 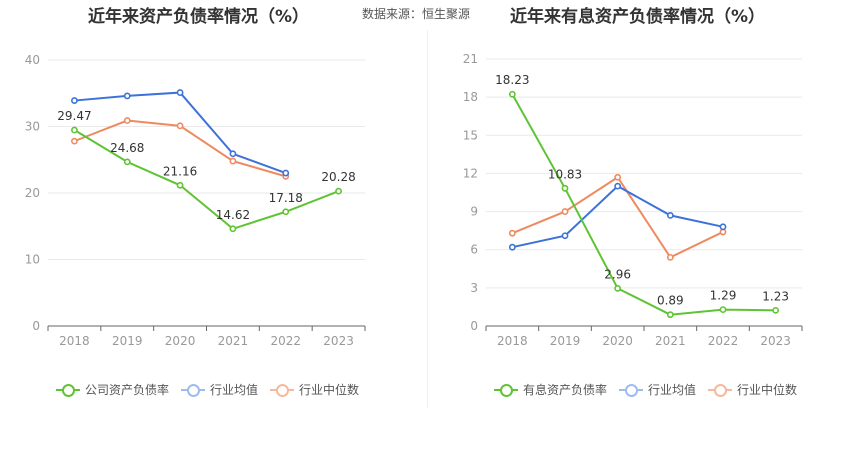 What do you see at coordinates (127, 148) in the screenshot?
I see `data-label: 24.68` at bounding box center [127, 148].